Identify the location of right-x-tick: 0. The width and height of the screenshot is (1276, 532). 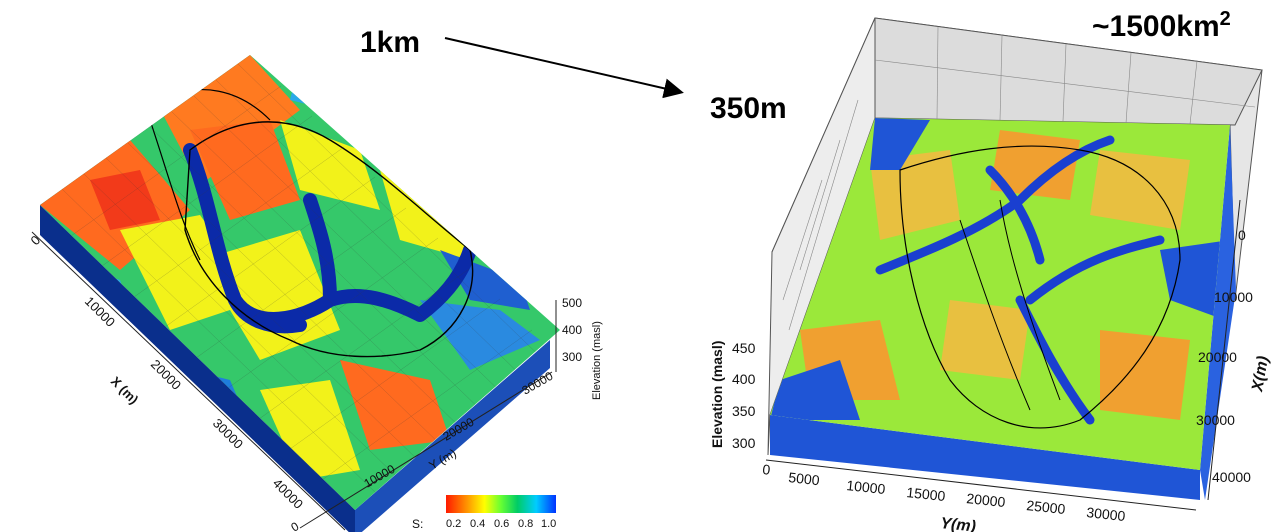
(1242, 235).